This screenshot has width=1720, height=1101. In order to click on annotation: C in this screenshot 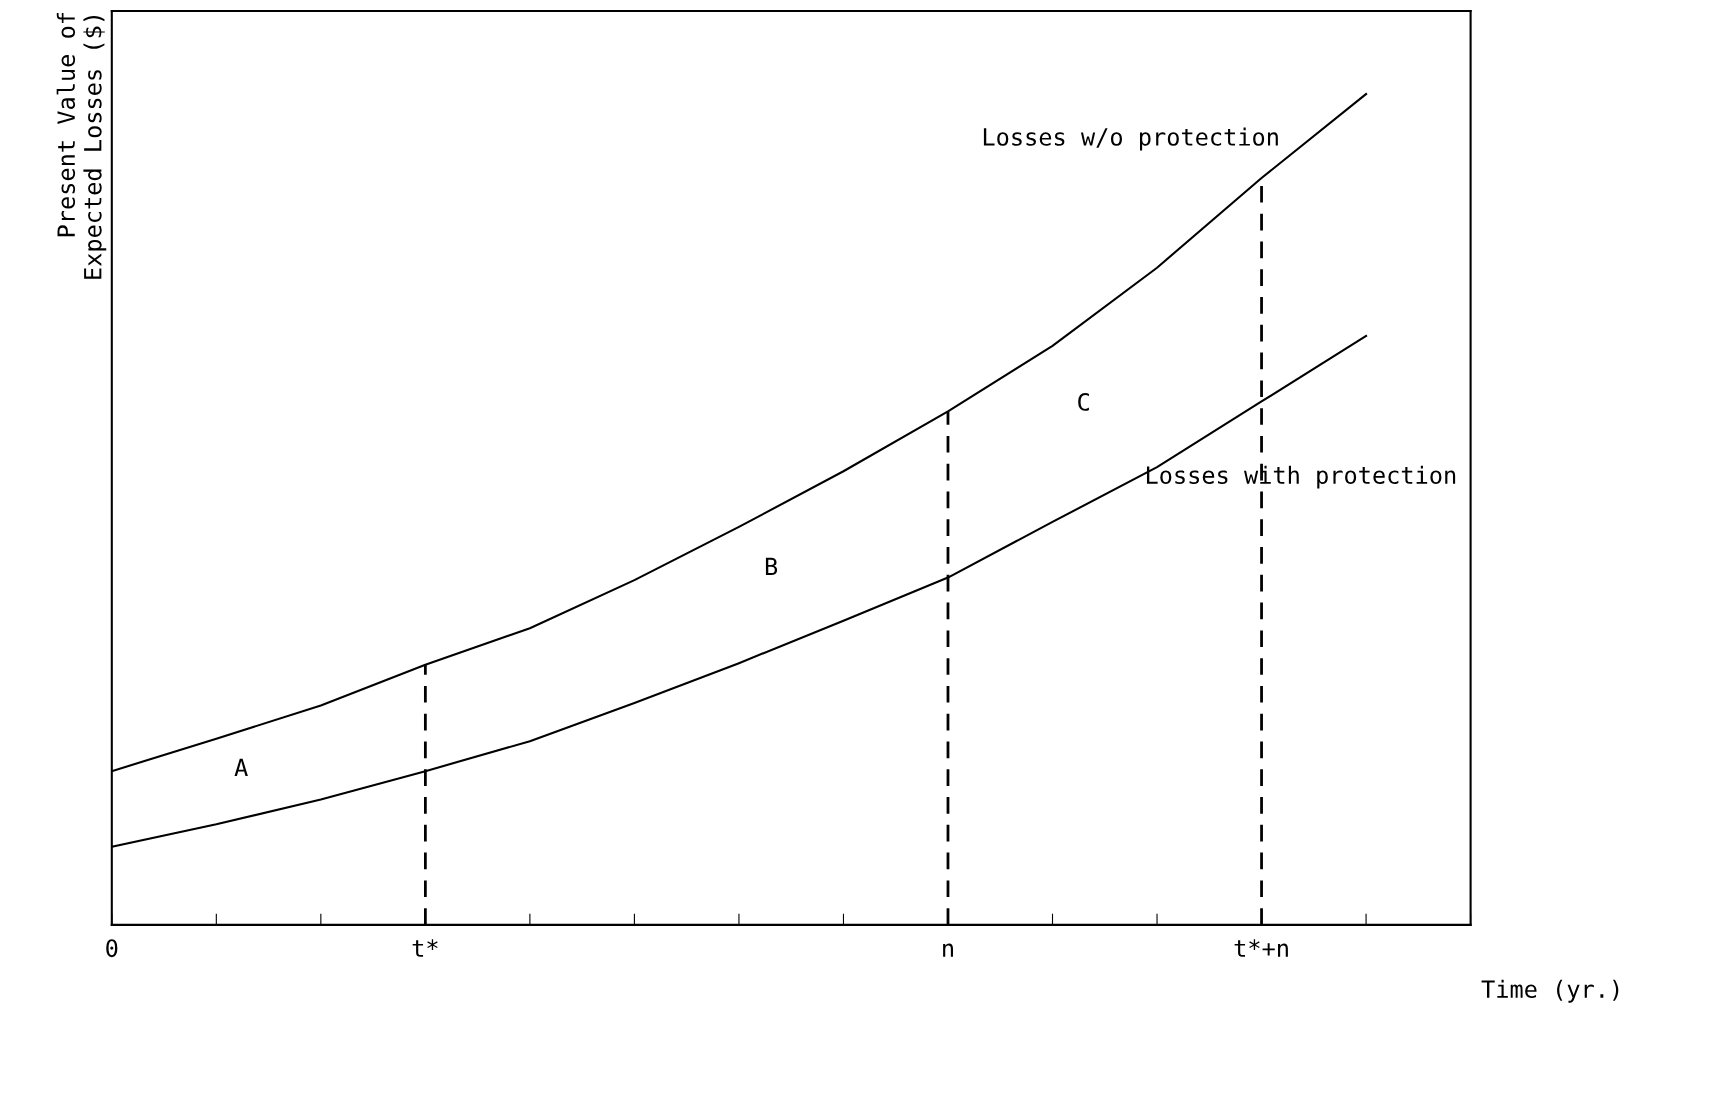, I will do `click(1083, 402)`.